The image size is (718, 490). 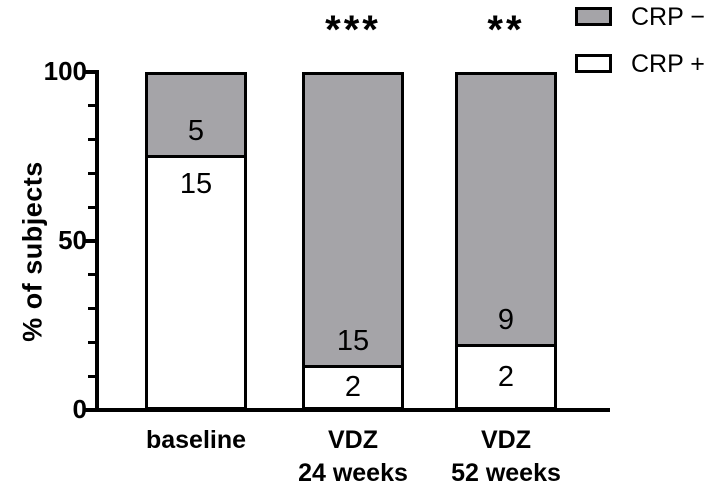 I want to click on legend-swatch-crp-minus, so click(x=593, y=16).